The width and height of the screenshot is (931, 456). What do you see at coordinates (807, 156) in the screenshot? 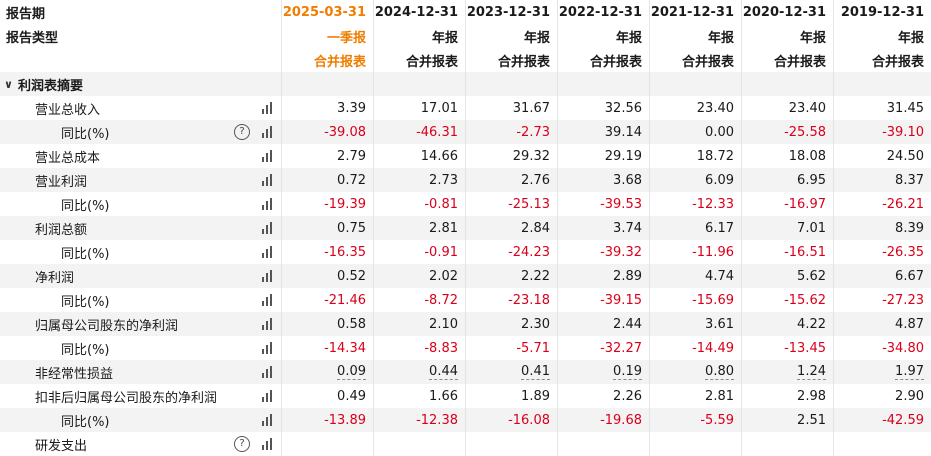
I see `value-text: 18.08` at bounding box center [807, 156].